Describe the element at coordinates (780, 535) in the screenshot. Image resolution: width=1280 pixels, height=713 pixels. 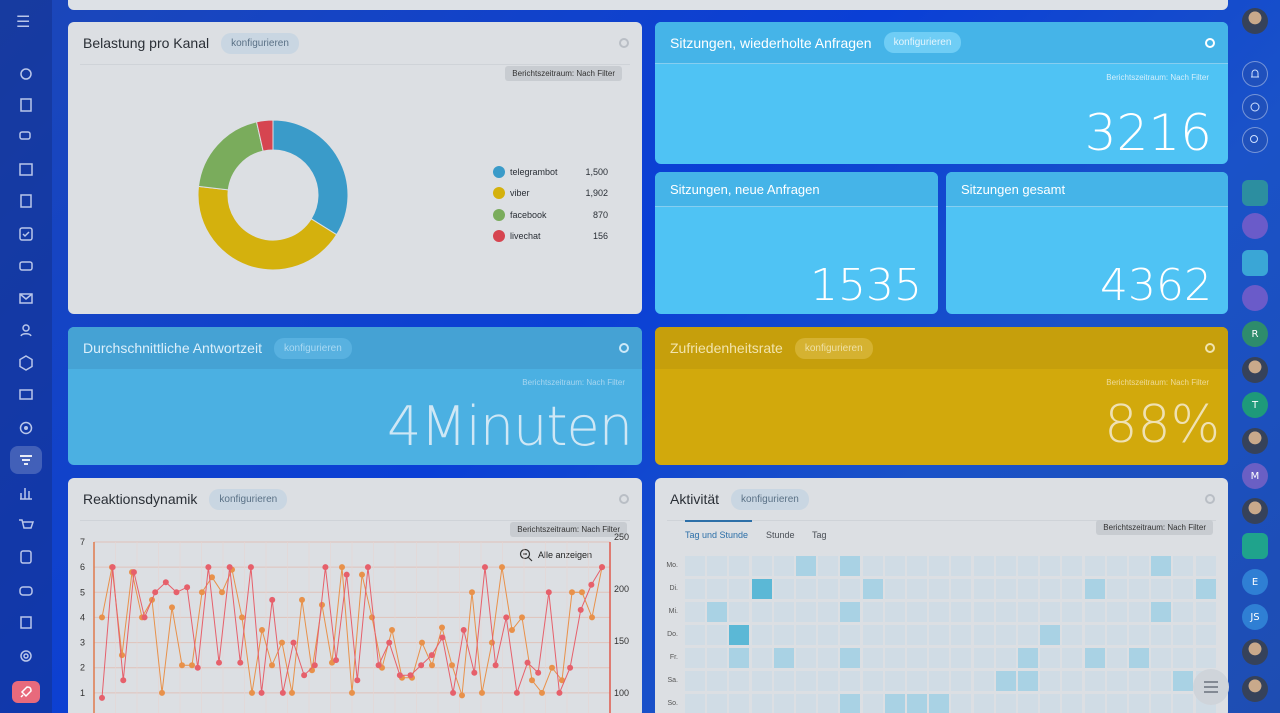
I see `tab-hour: Stunde` at that location.